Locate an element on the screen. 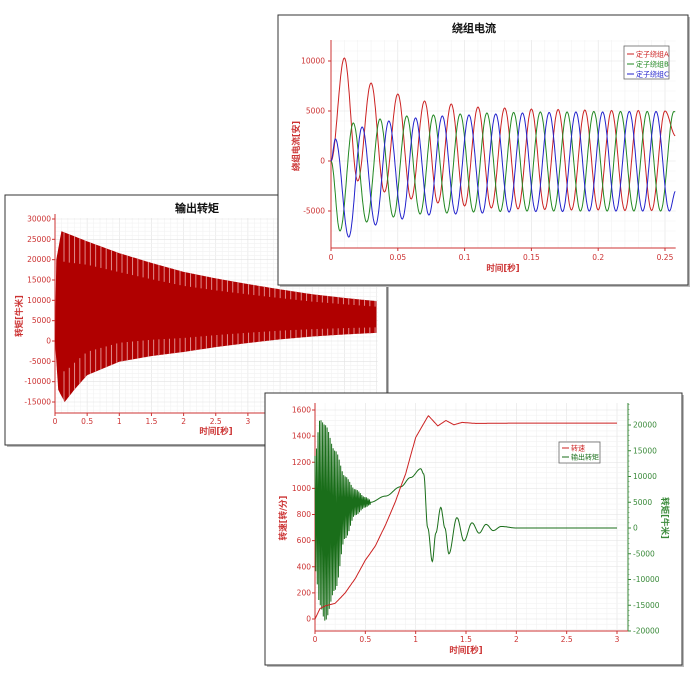 The image size is (700, 684). speed-series-line is located at coordinates (465, 517).